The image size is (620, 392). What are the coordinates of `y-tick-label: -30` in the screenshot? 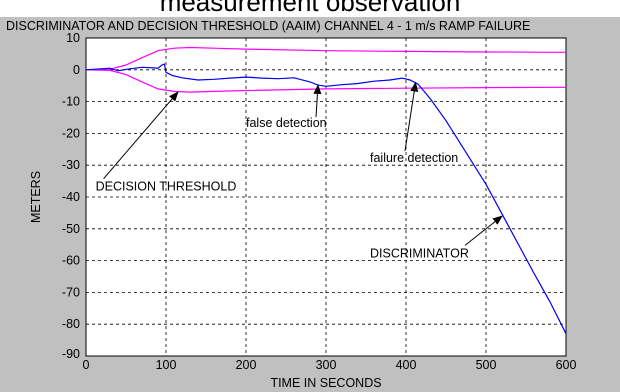 It's located at (71, 165).